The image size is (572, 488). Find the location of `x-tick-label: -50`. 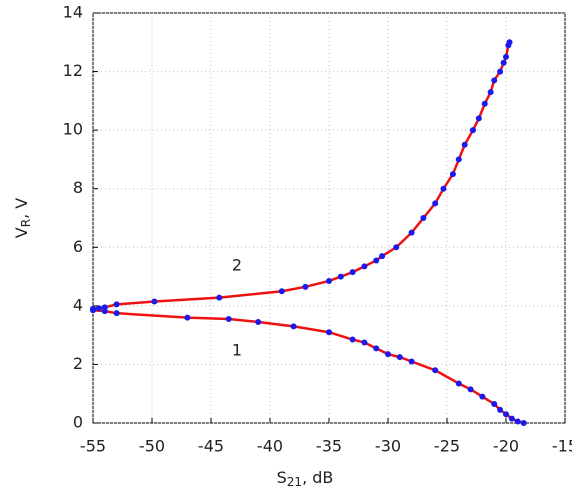

x-tick-label: -50 is located at coordinates (152, 446).